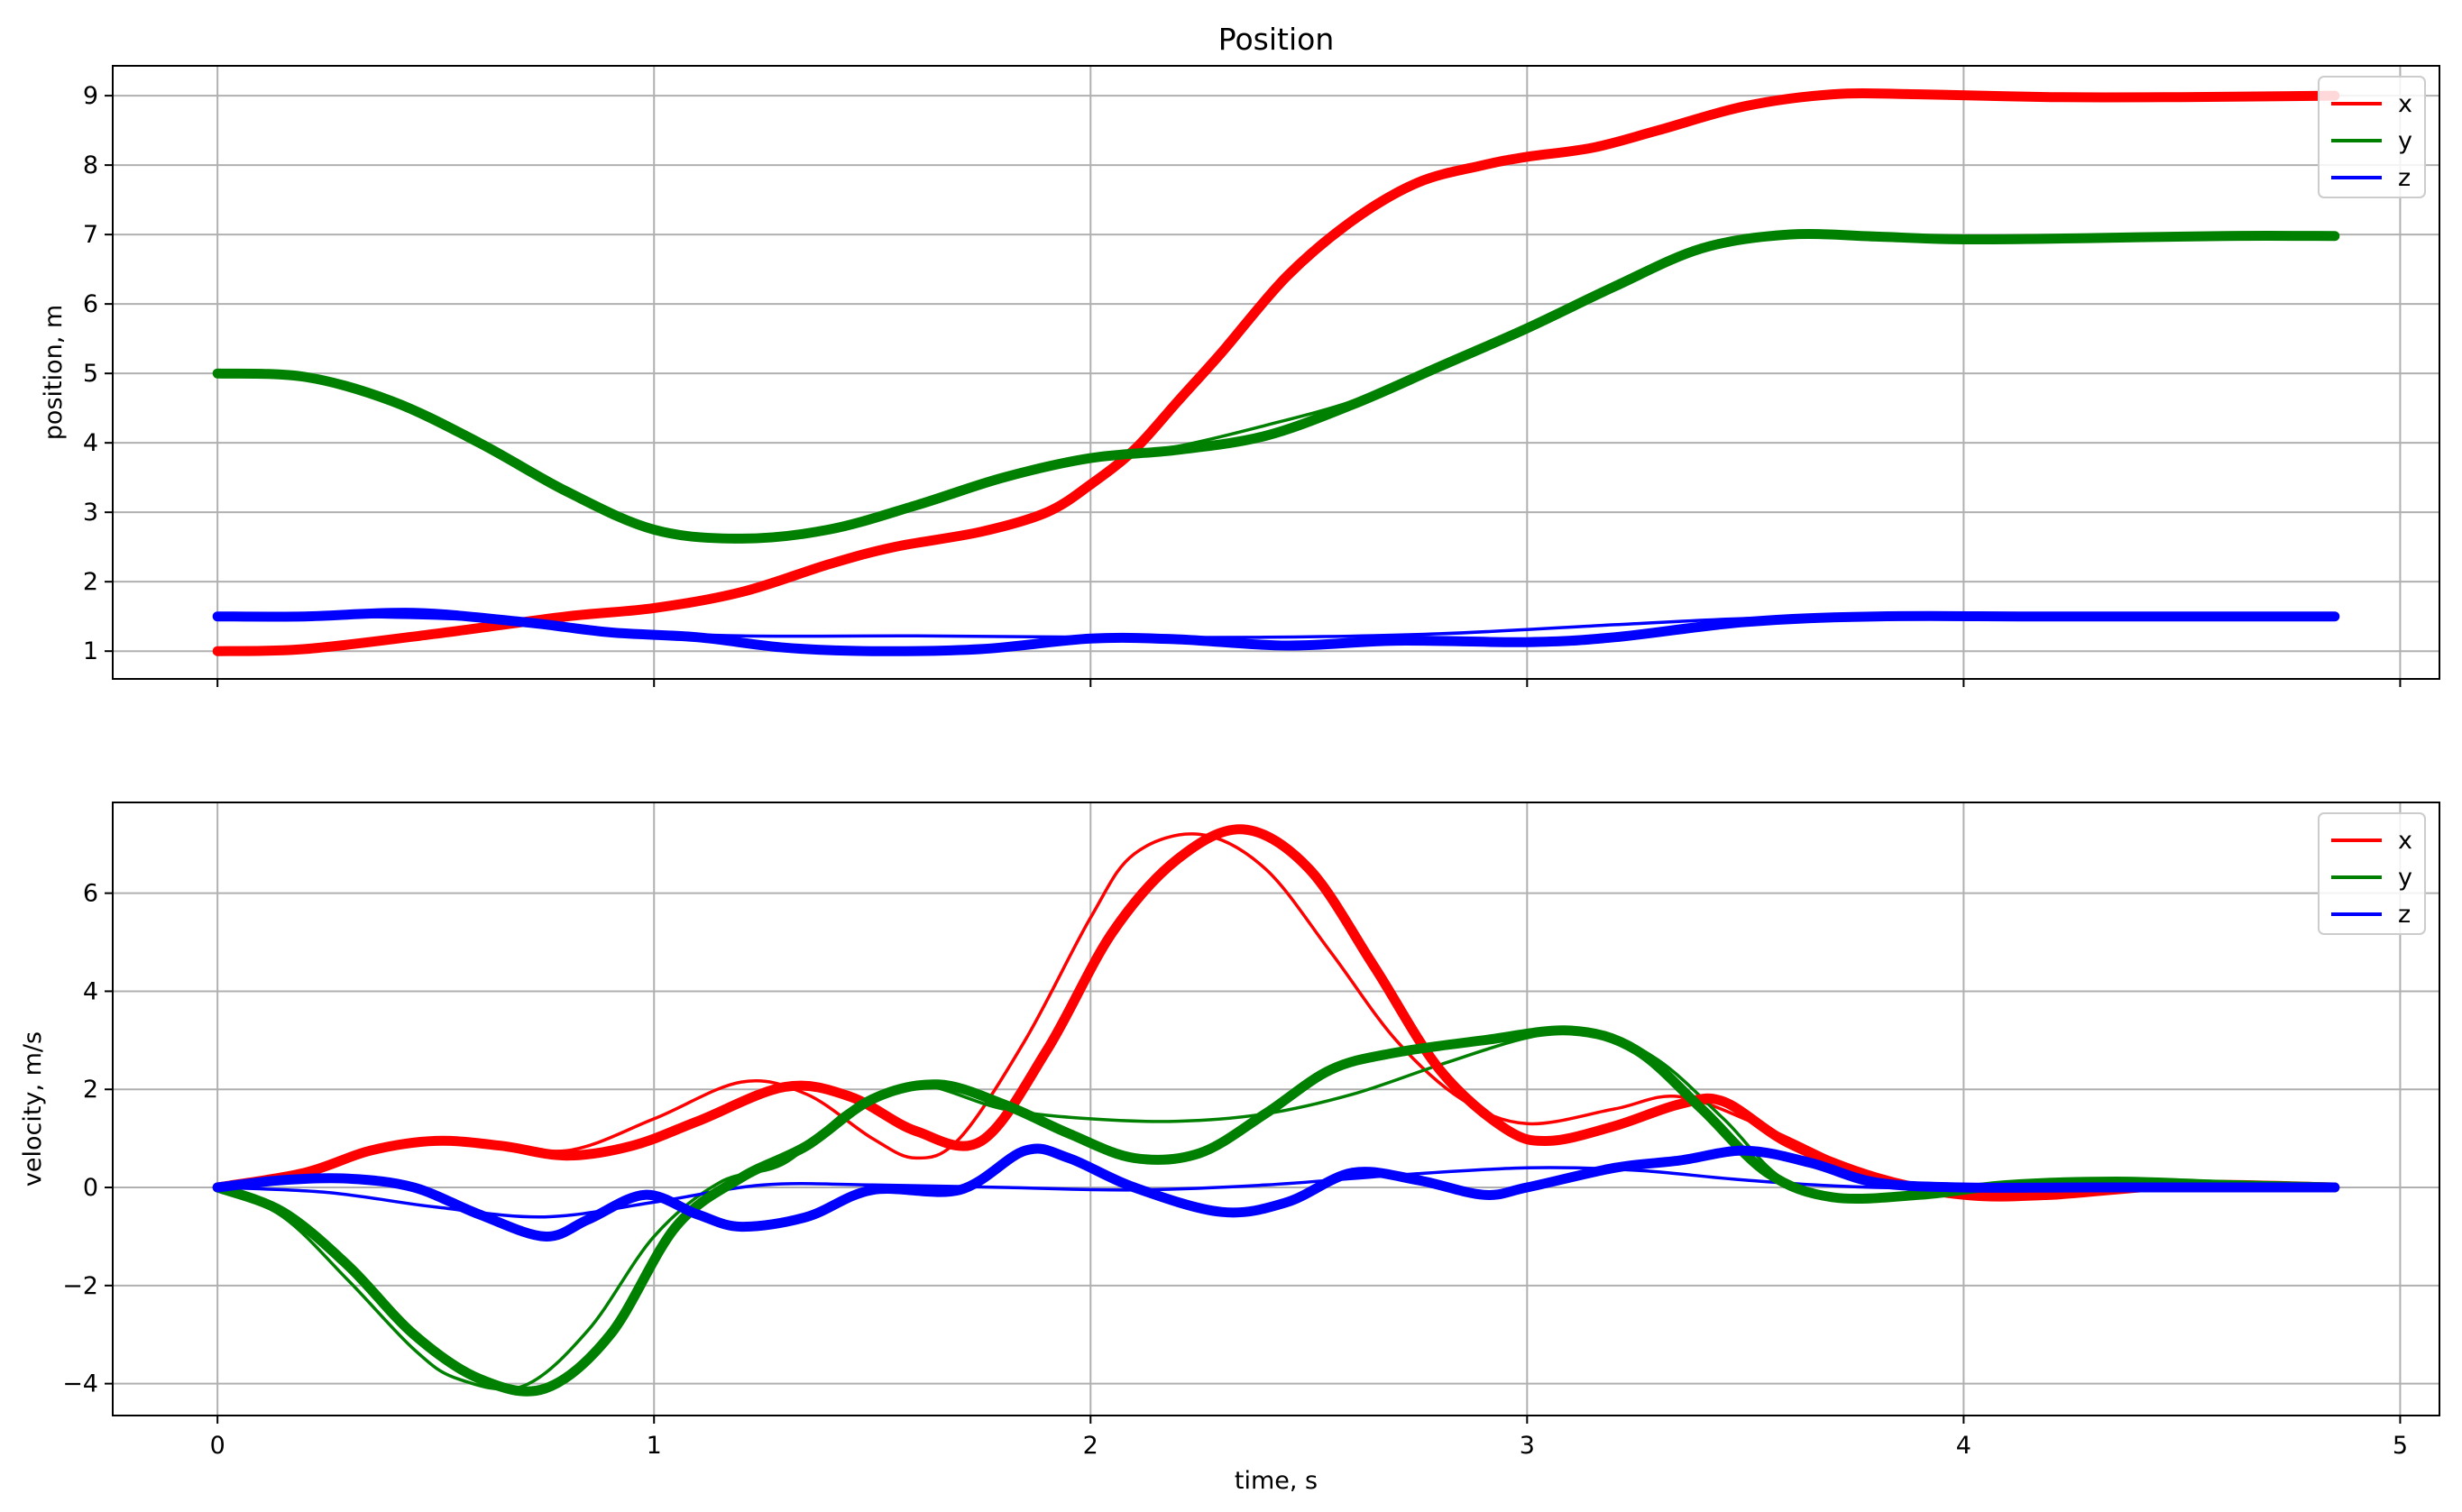  I want to click on position-y-tick-label: 4, so click(90, 443).